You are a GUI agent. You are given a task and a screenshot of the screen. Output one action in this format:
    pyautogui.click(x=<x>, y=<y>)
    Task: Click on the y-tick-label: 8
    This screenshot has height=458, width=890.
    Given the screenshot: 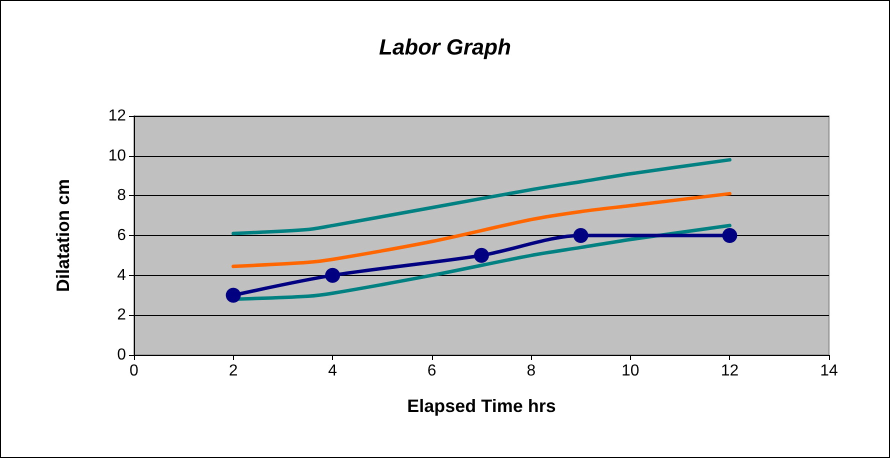 What is the action you would take?
    pyautogui.click(x=121, y=195)
    